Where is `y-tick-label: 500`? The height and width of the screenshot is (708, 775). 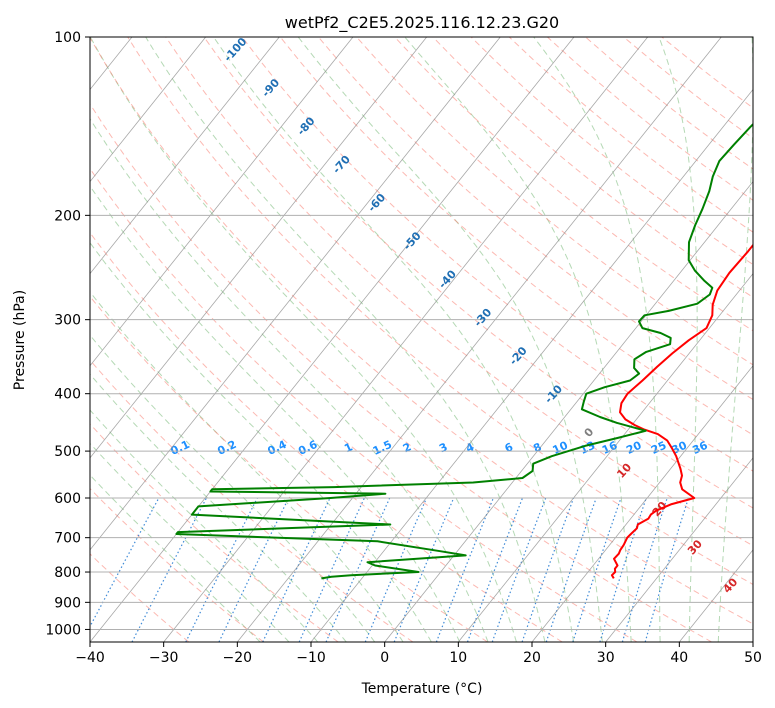 y-tick-label: 500 is located at coordinates (67, 452).